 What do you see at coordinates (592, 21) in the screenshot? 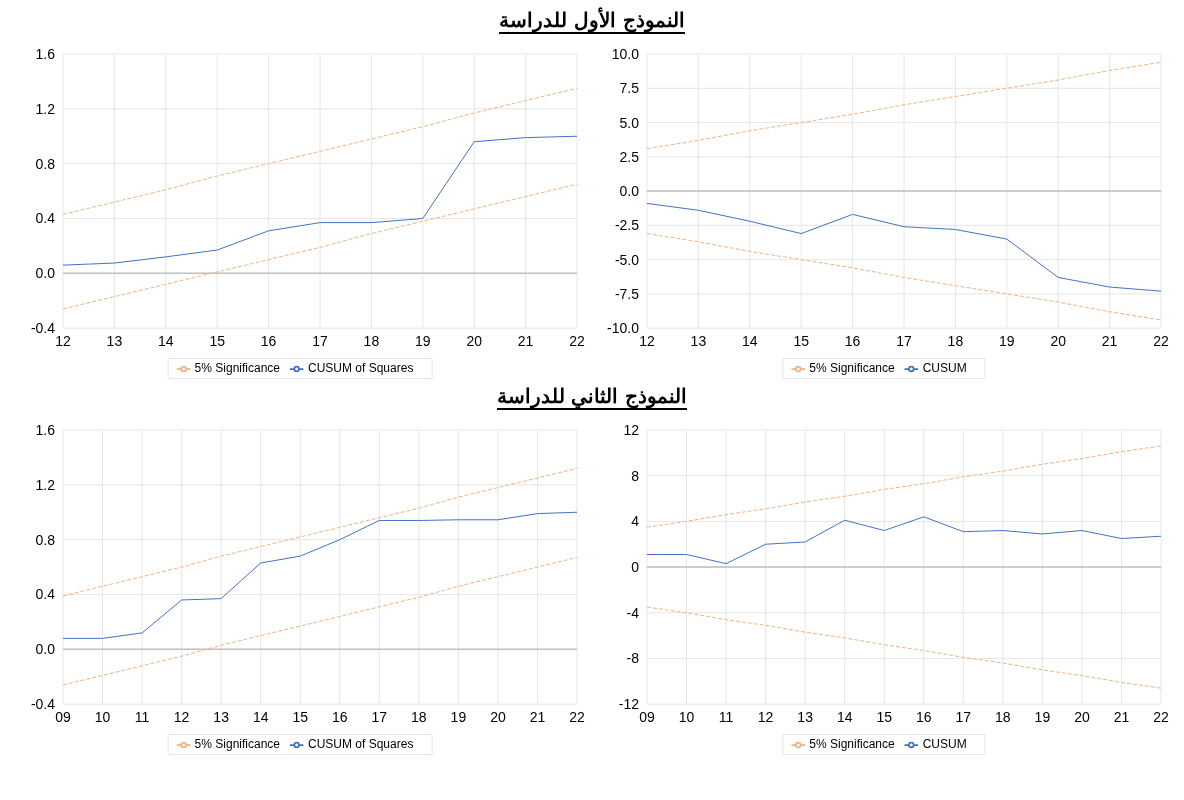
I see `chart-title: النموذج الأول للدراسة` at bounding box center [592, 21].